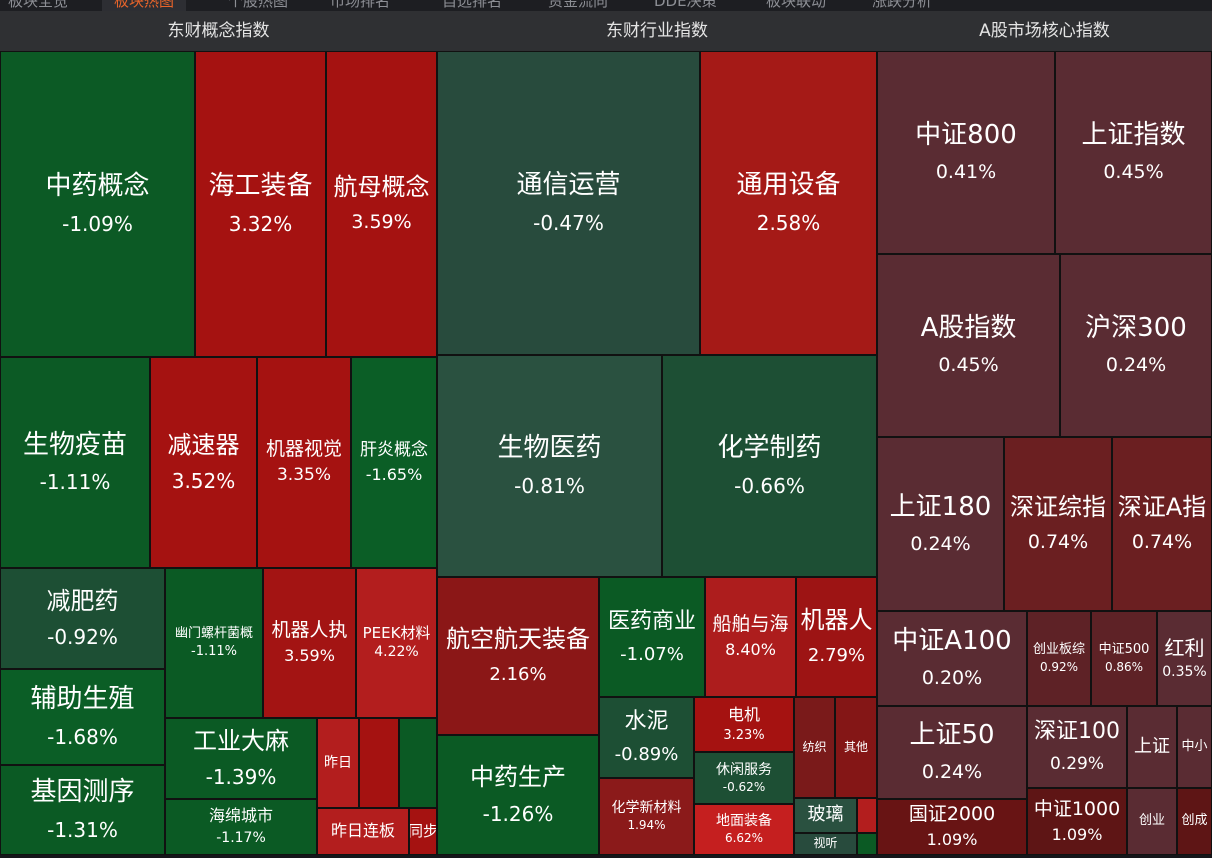 The height and width of the screenshot is (858, 1212). What do you see at coordinates (952, 735) in the screenshot?
I see `tile-name: 上证50` at bounding box center [952, 735].